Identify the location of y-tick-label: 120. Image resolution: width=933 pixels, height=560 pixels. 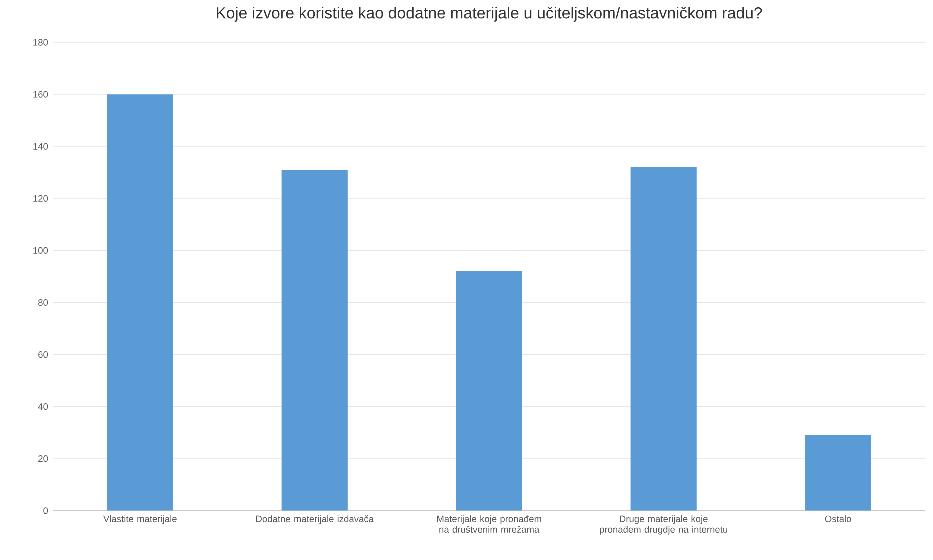
(41, 198).